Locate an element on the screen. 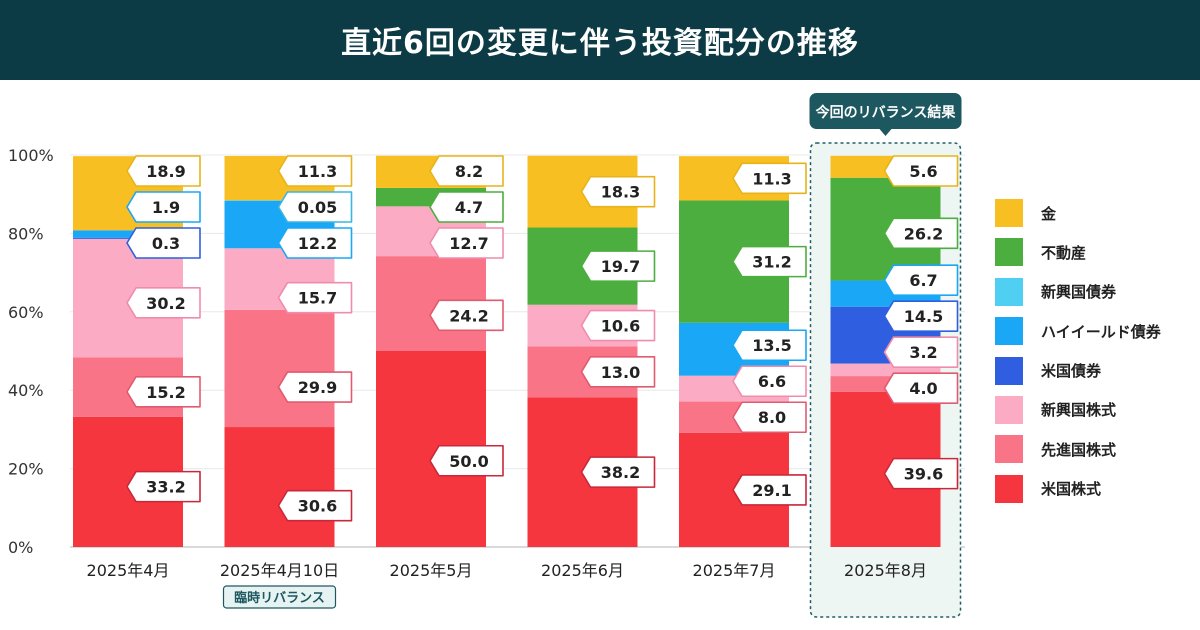 Image resolution: width=1200 pixels, height=630 pixels. x-tick-label: 2025年5月 is located at coordinates (431, 570).